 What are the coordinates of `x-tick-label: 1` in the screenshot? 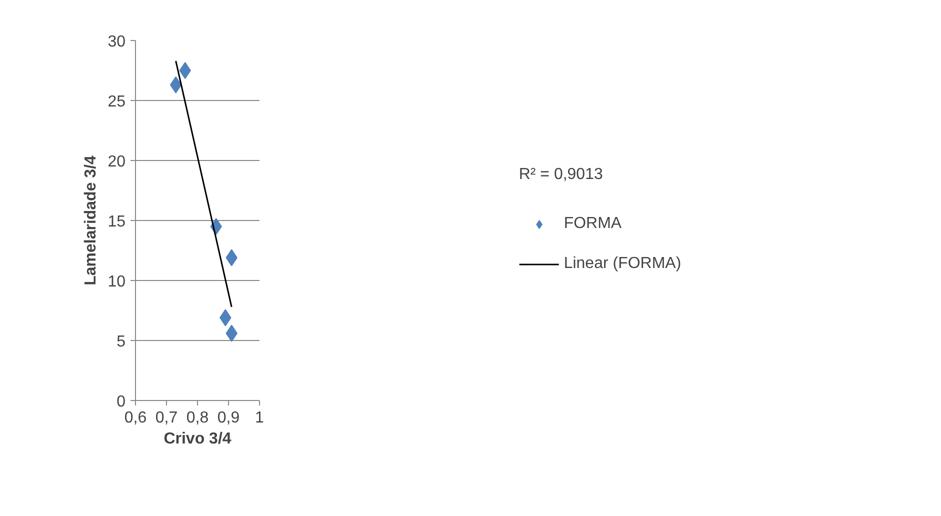 It's located at (259, 418).